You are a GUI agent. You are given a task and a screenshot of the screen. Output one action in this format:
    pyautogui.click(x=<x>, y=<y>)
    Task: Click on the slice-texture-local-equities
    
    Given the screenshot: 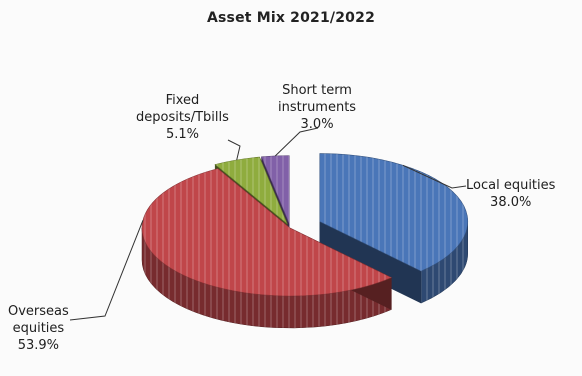 What is the action you would take?
    pyautogui.click(x=393, y=212)
    